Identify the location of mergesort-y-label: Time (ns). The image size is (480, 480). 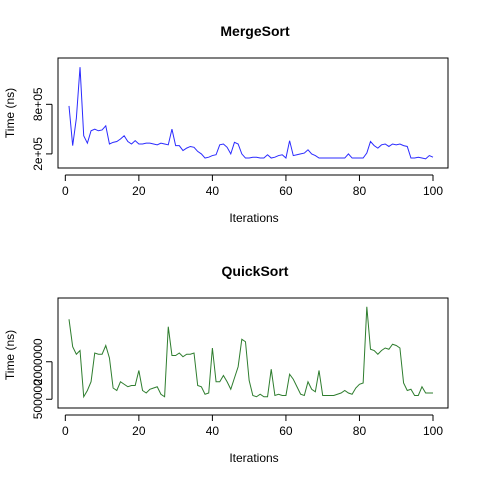
(10, 113).